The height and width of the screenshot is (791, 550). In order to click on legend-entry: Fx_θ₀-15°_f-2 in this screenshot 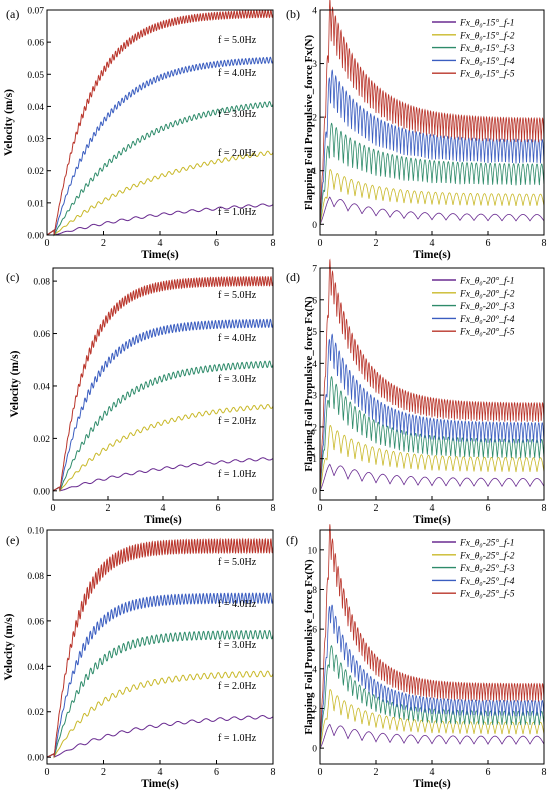, I will do `click(487, 35)`.